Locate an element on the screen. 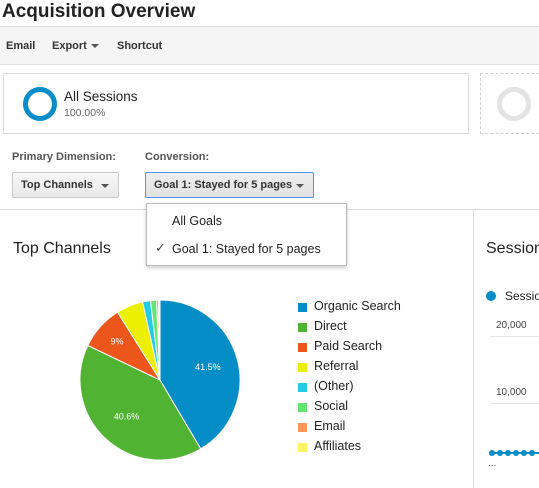  legend-item: Email is located at coordinates (368, 427).